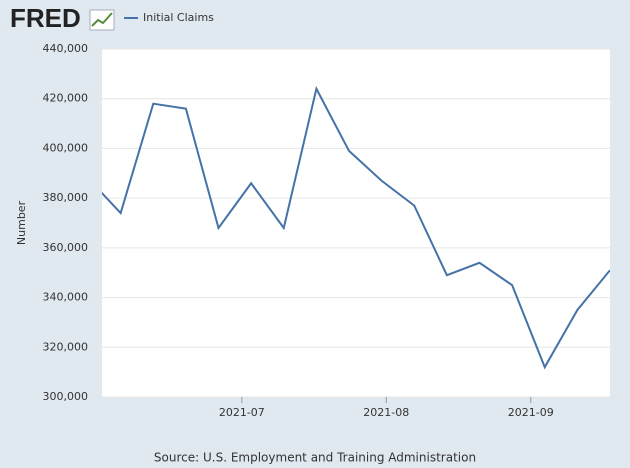  What do you see at coordinates (45, 18) in the screenshot?
I see `logo: FRED` at bounding box center [45, 18].